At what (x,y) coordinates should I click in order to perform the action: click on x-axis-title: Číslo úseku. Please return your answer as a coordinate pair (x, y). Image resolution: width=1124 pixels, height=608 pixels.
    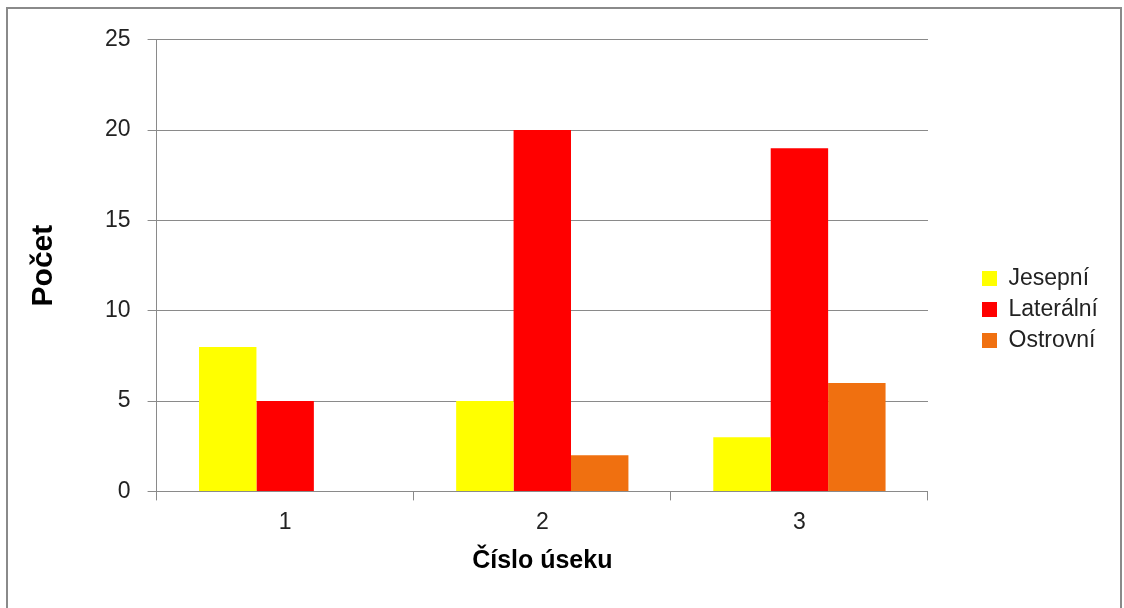
    Looking at the image, I should click on (542, 558).